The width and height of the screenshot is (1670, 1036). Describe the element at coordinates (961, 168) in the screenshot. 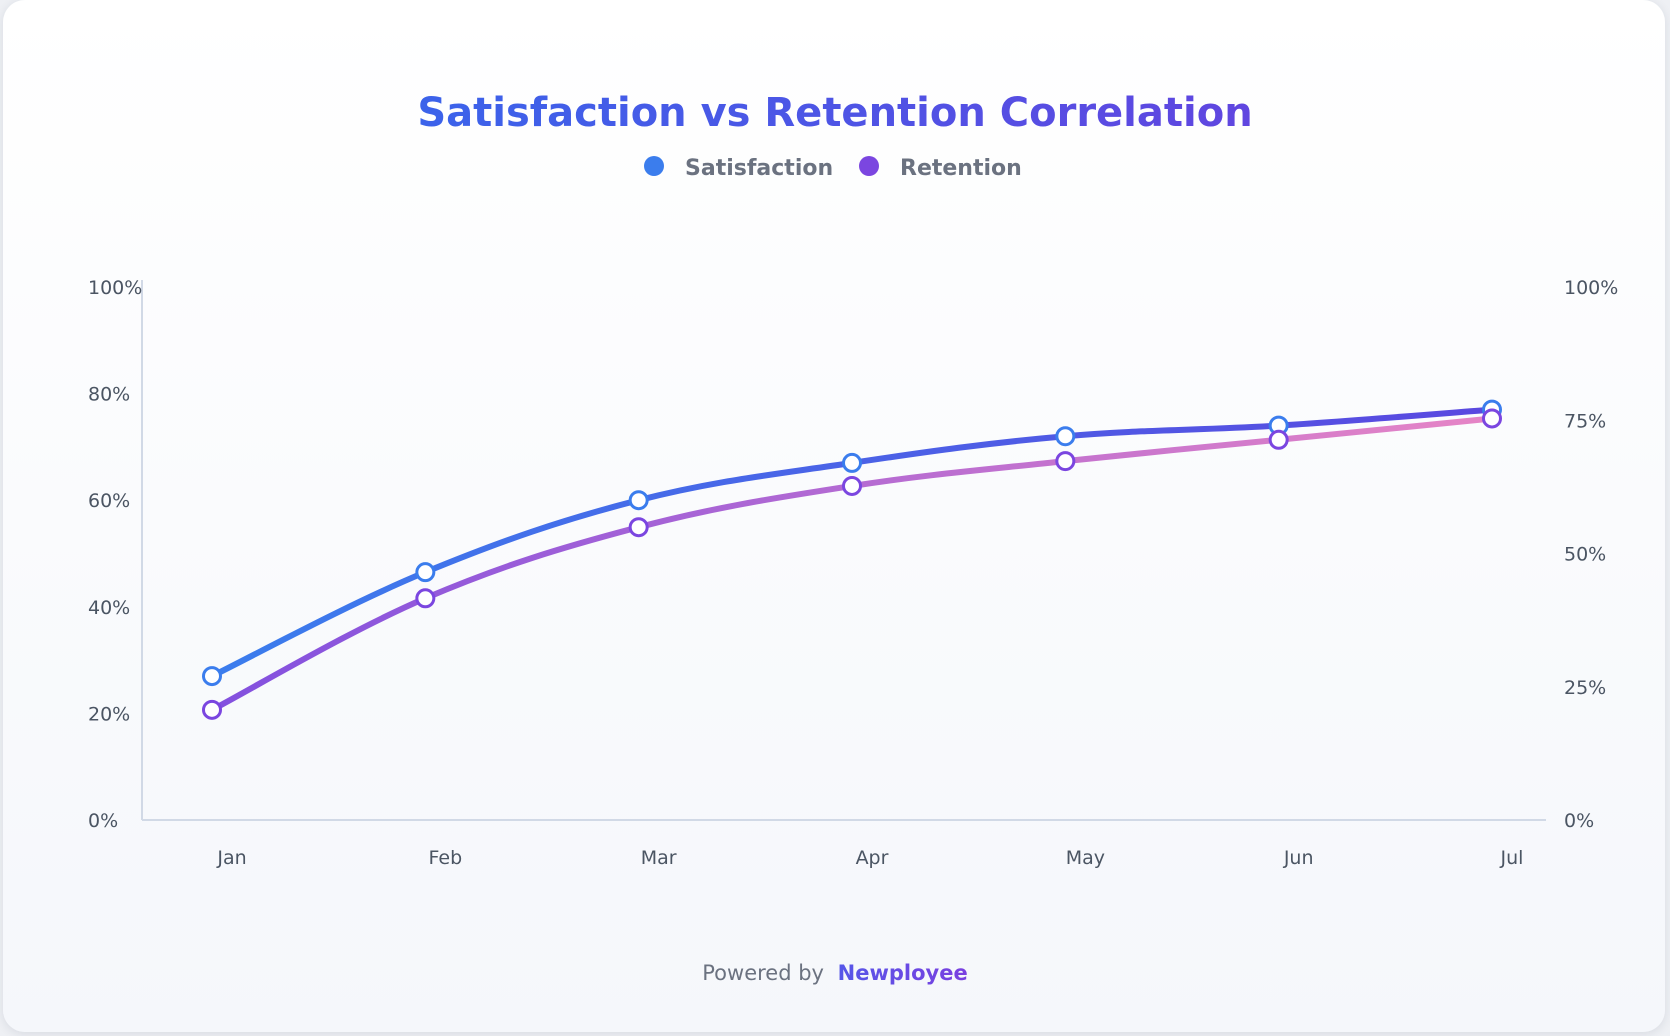

I see `legend-label-retention: Retention` at that location.